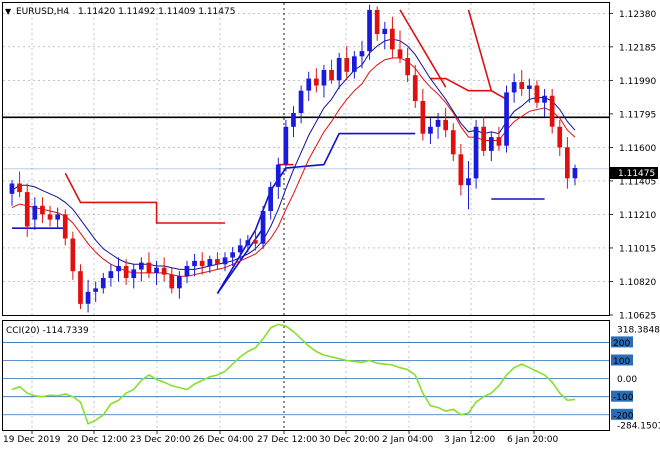  I want to click on cci-tick-label: 0.00, so click(627, 380).